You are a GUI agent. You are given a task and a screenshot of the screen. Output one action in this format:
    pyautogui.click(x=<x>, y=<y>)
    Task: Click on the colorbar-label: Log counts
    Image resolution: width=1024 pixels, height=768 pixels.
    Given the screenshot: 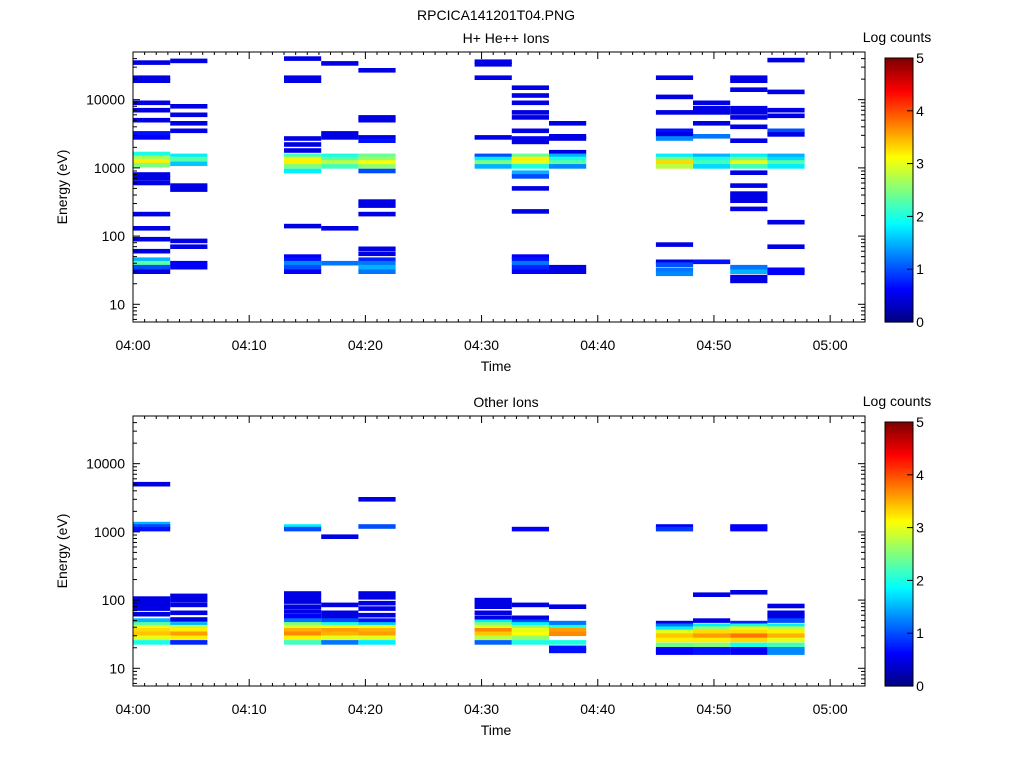 What is the action you would take?
    pyautogui.click(x=897, y=401)
    